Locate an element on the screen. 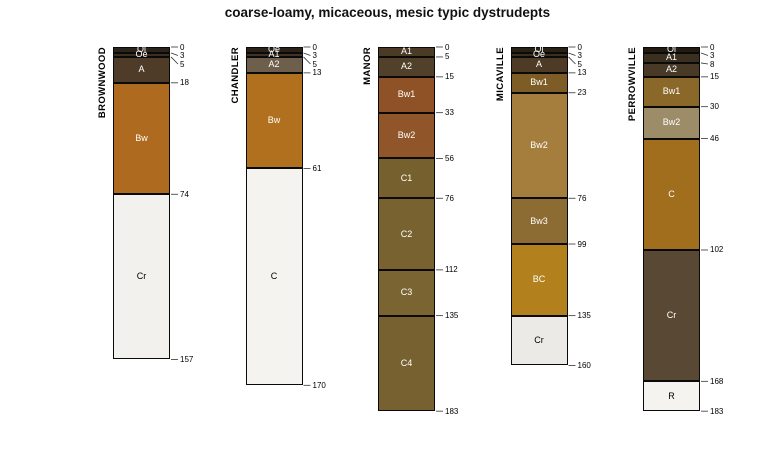  horizon-brownwood-cr: Cr is located at coordinates (141, 277).